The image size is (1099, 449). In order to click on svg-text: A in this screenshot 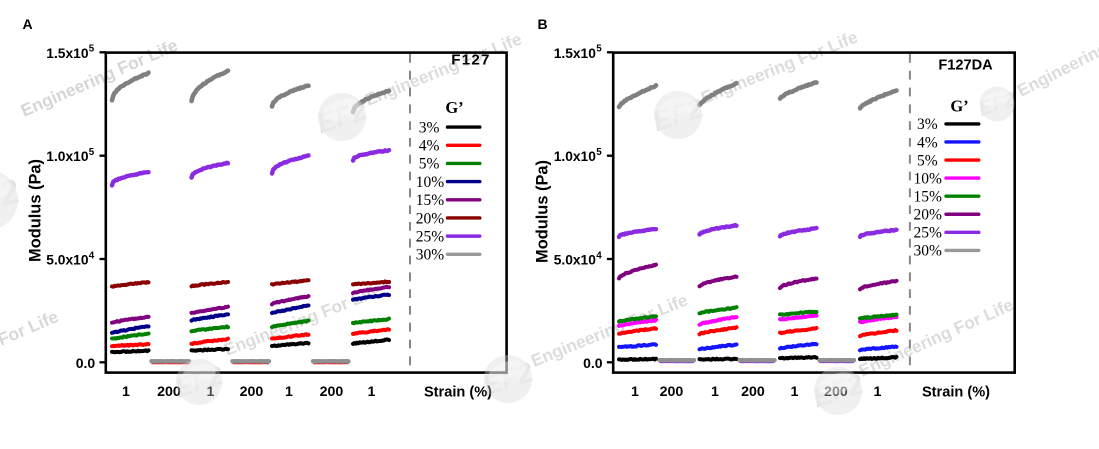, I will do `click(28, 24)`.